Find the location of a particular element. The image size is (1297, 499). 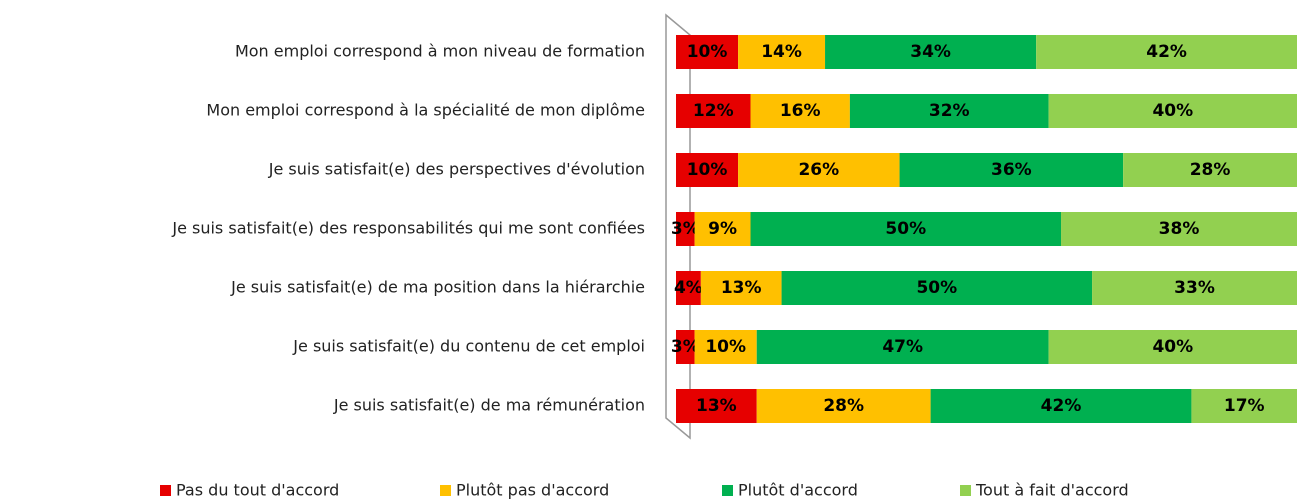

data-label: 36% is located at coordinates (1011, 170).